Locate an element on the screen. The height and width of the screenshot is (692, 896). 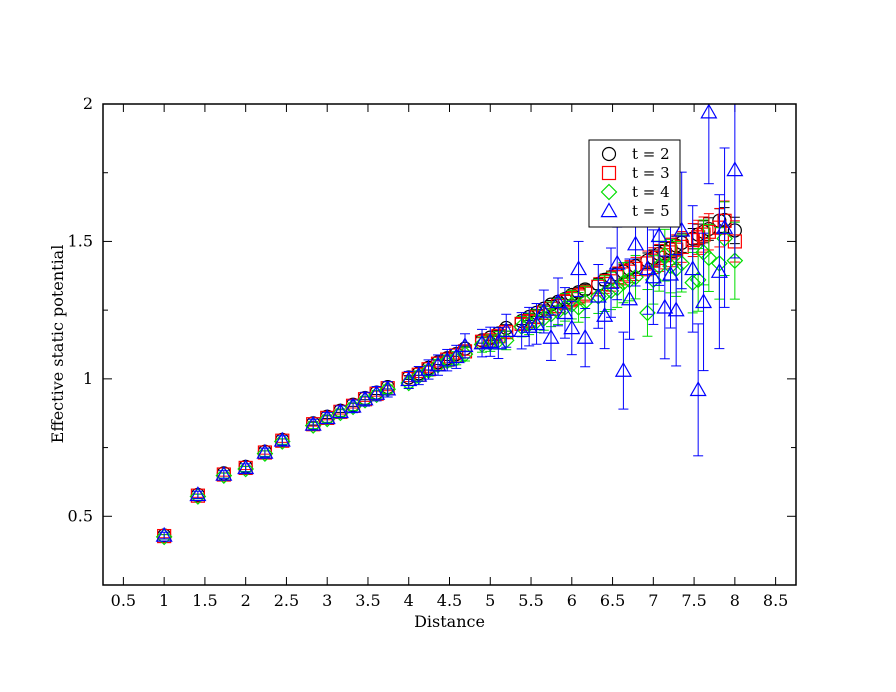
legend-label-2: t = 3 is located at coordinates (651, 173).